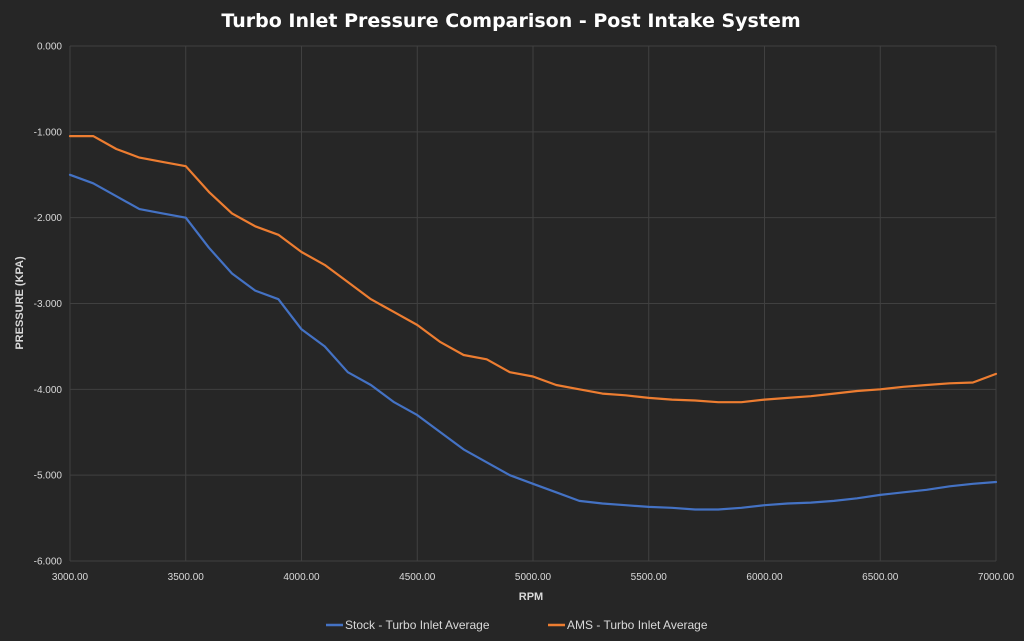  What do you see at coordinates (48, 218) in the screenshot?
I see `y-tick-label: -2.000` at bounding box center [48, 218].